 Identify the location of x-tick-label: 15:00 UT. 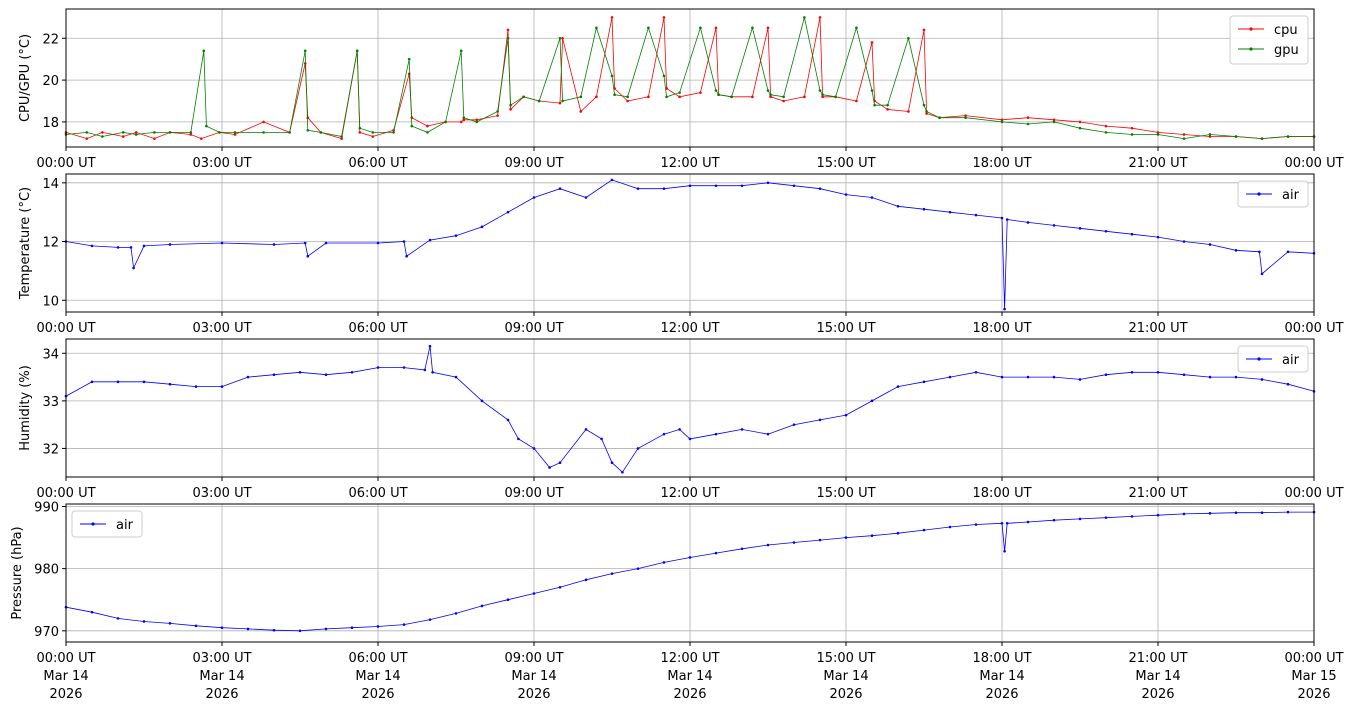
(845, 163).